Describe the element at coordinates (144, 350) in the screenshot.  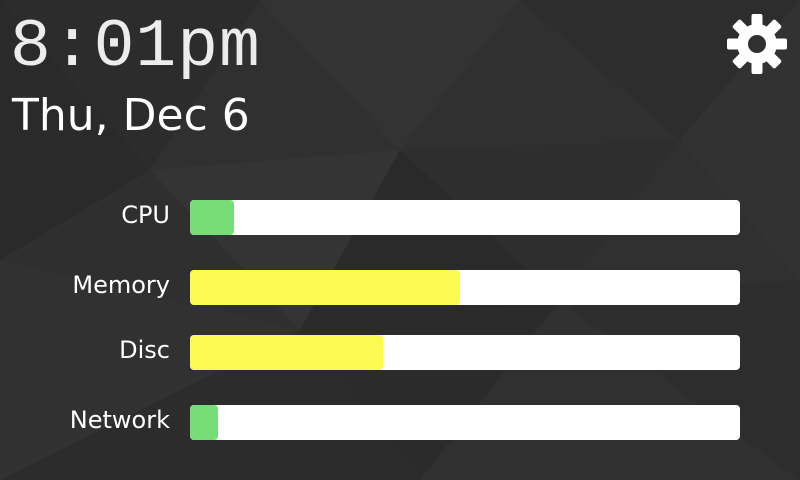
I see `disc-label: Disc` at that location.